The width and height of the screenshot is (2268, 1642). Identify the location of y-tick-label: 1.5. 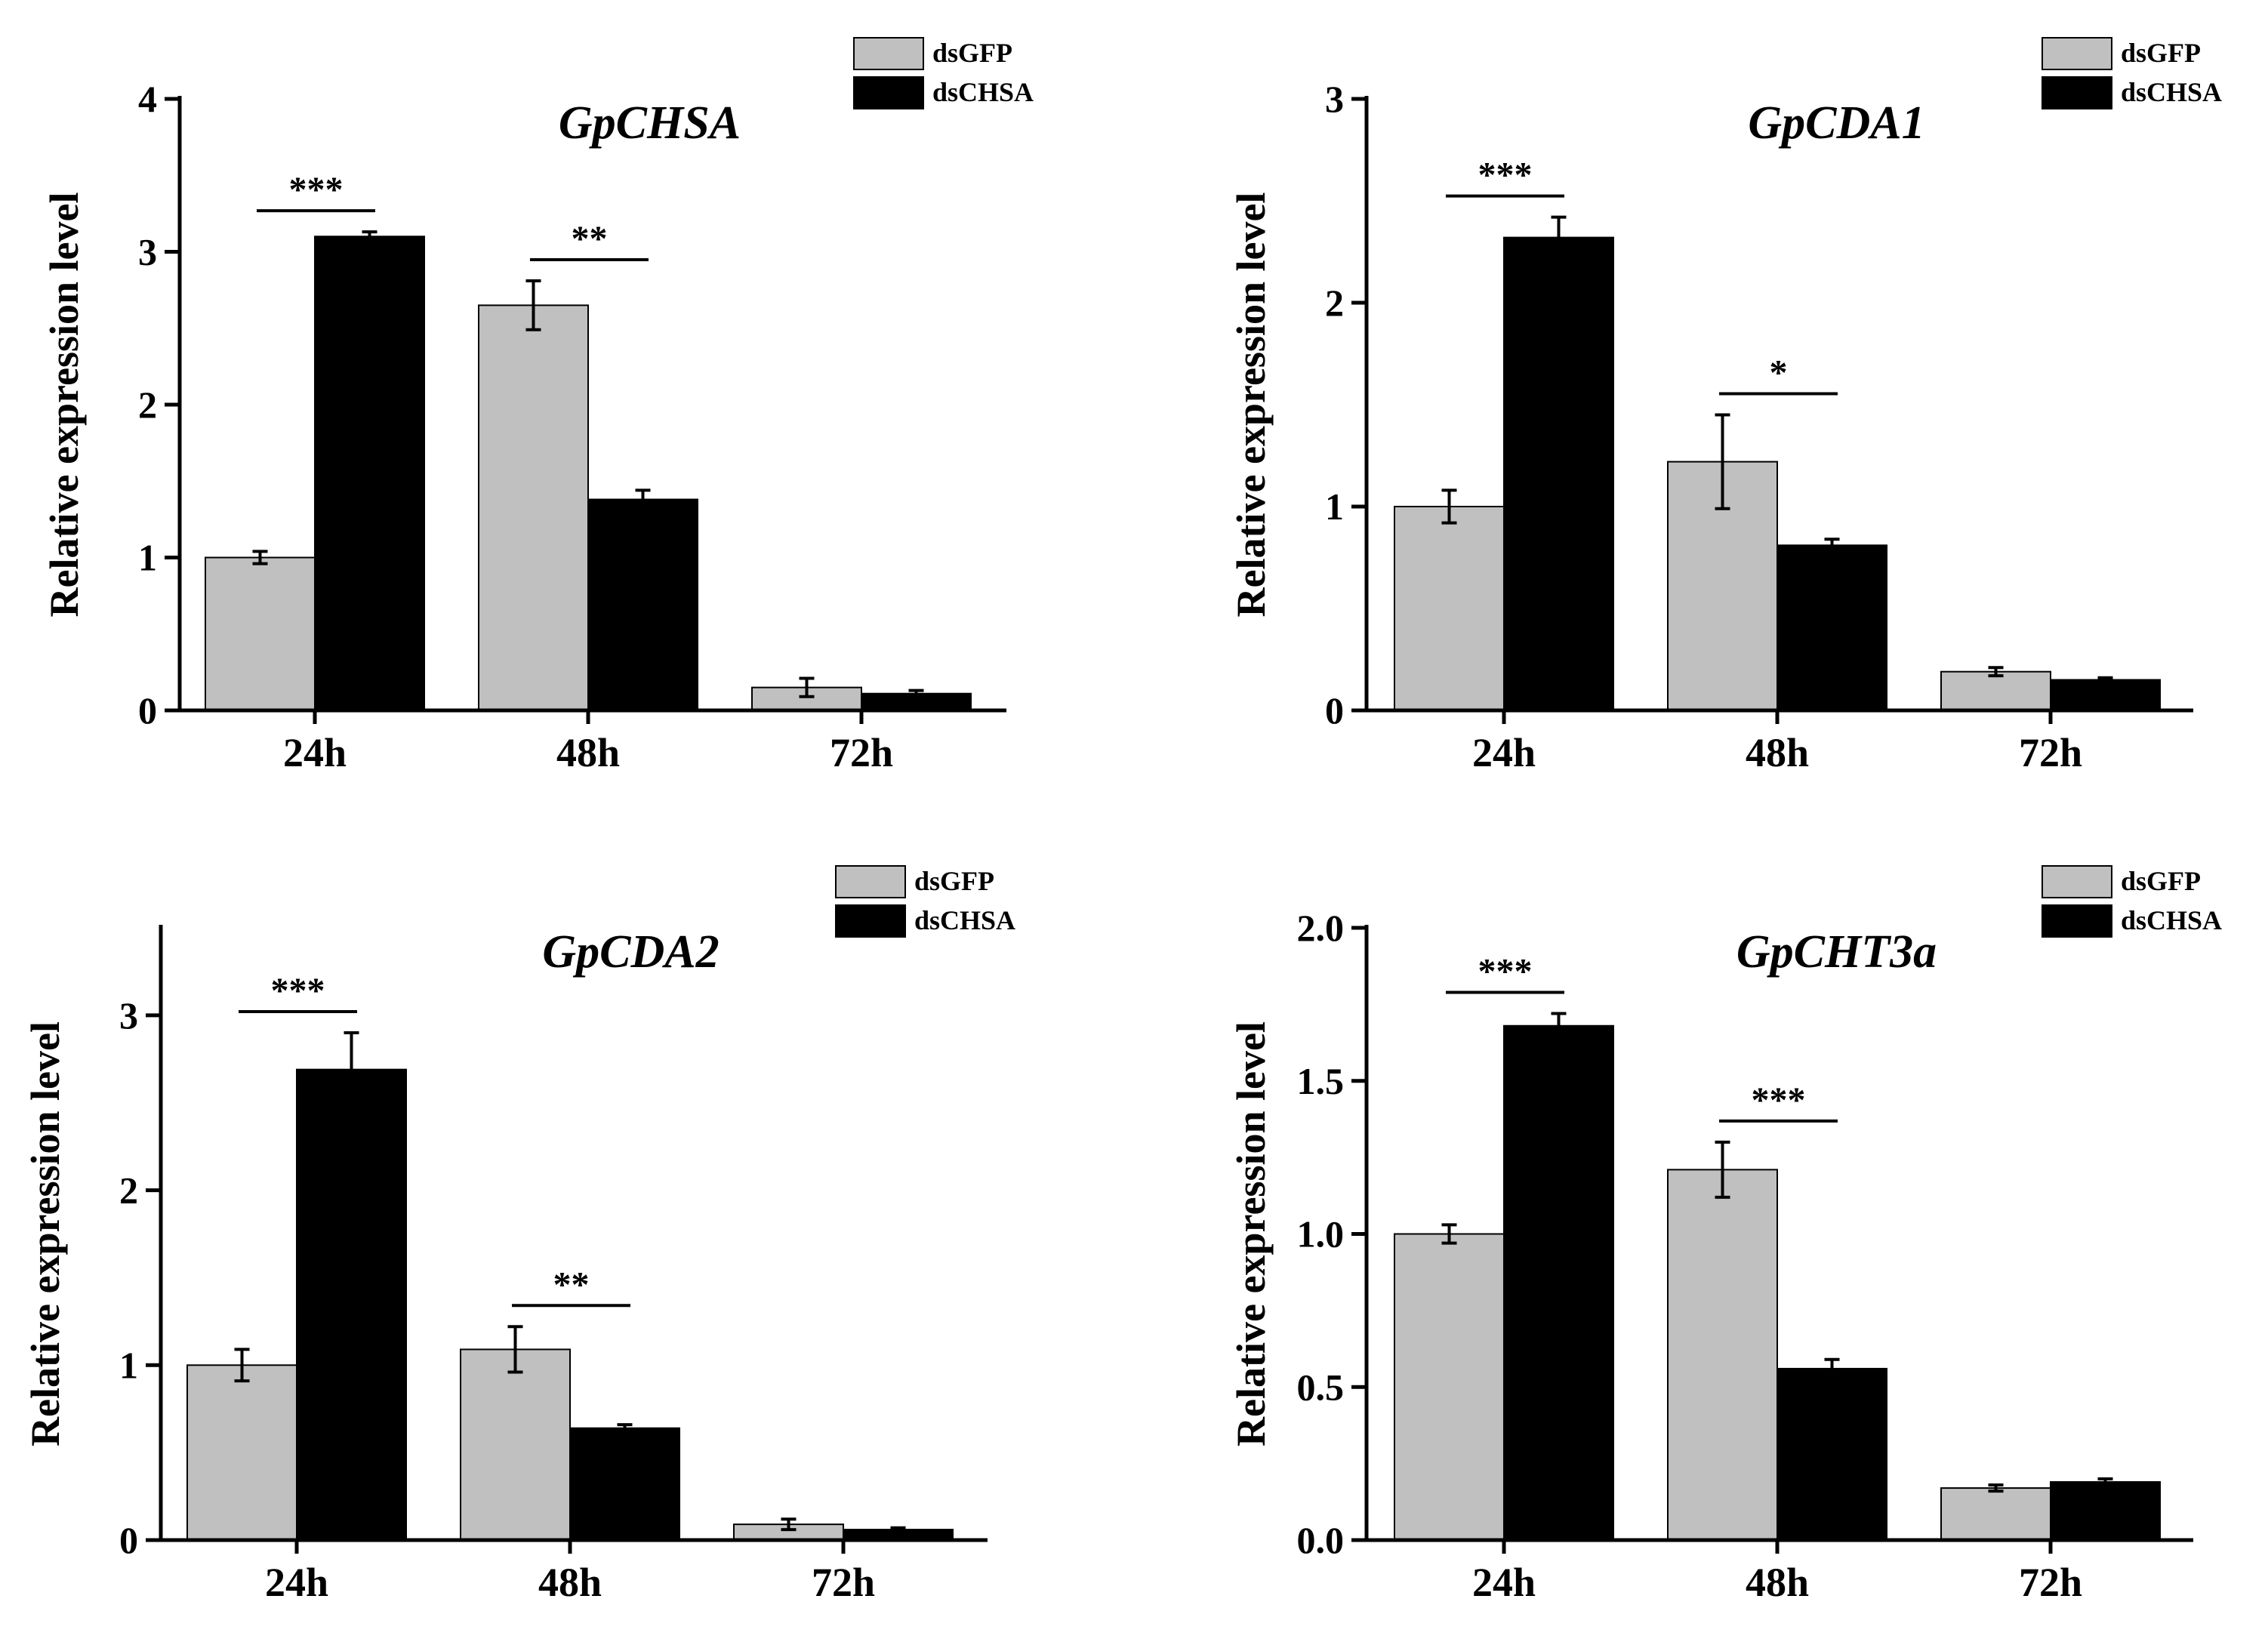
(1321, 1081).